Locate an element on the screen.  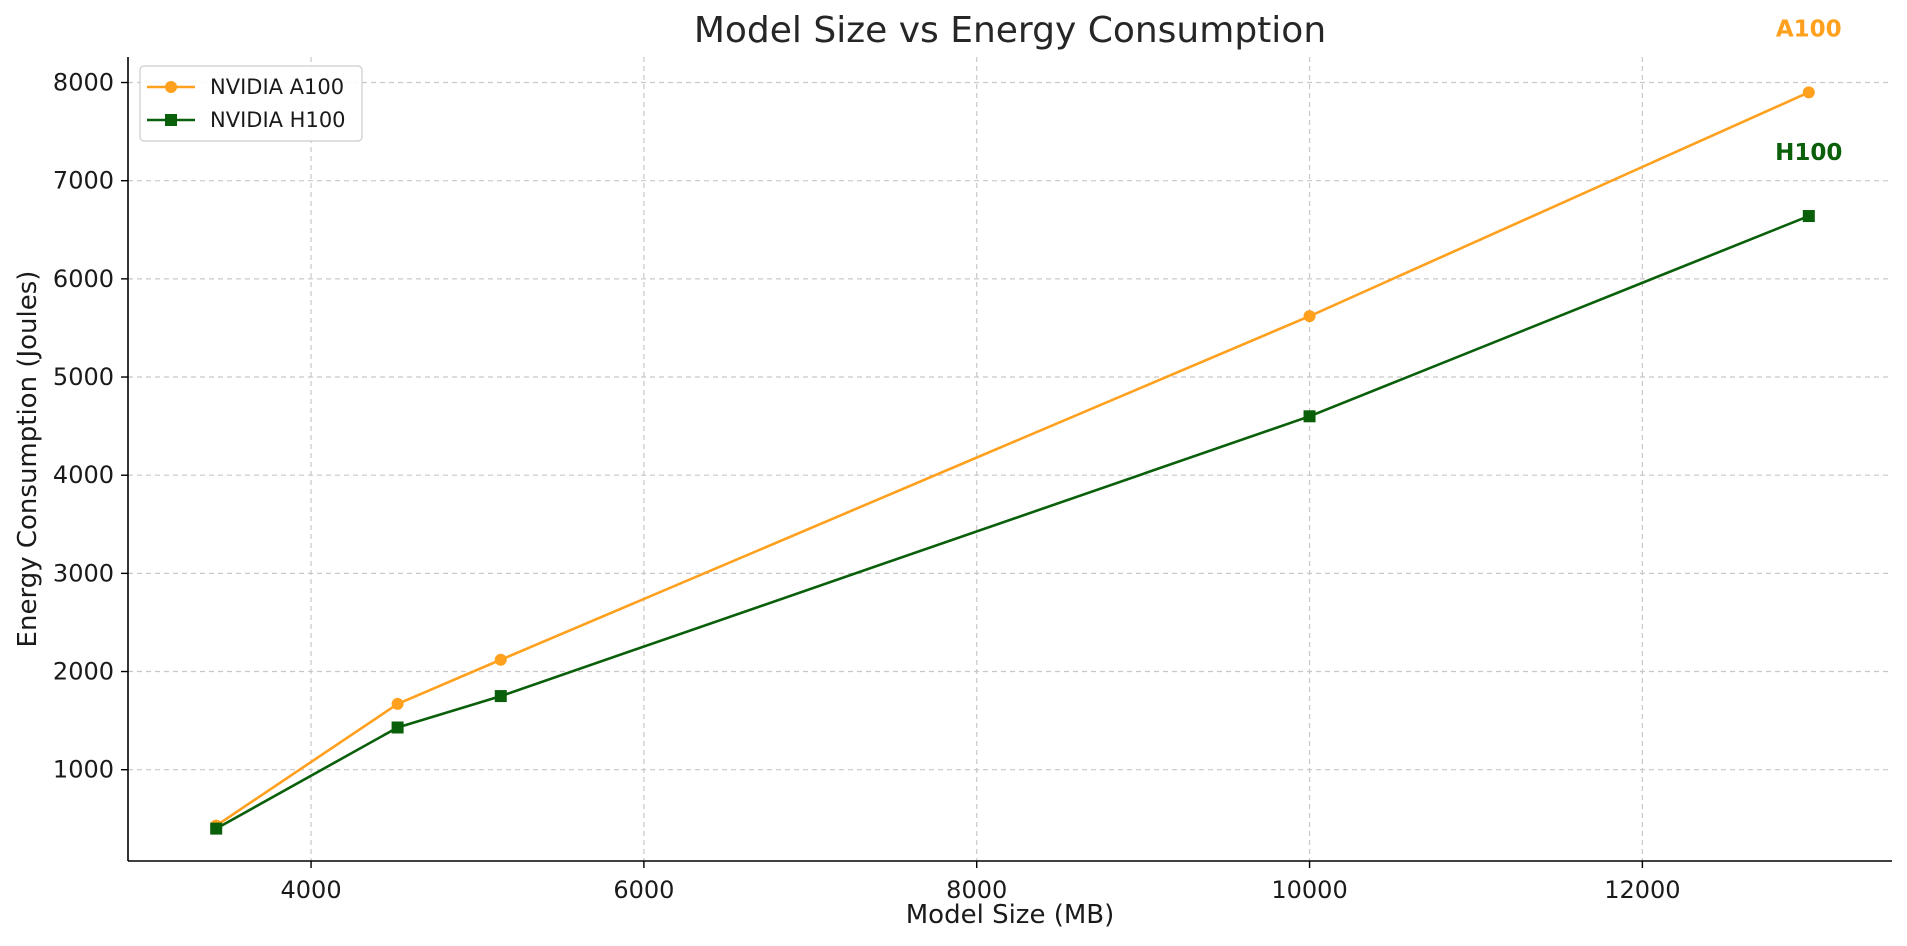
y-tick-label: 7000 is located at coordinates (83, 181).